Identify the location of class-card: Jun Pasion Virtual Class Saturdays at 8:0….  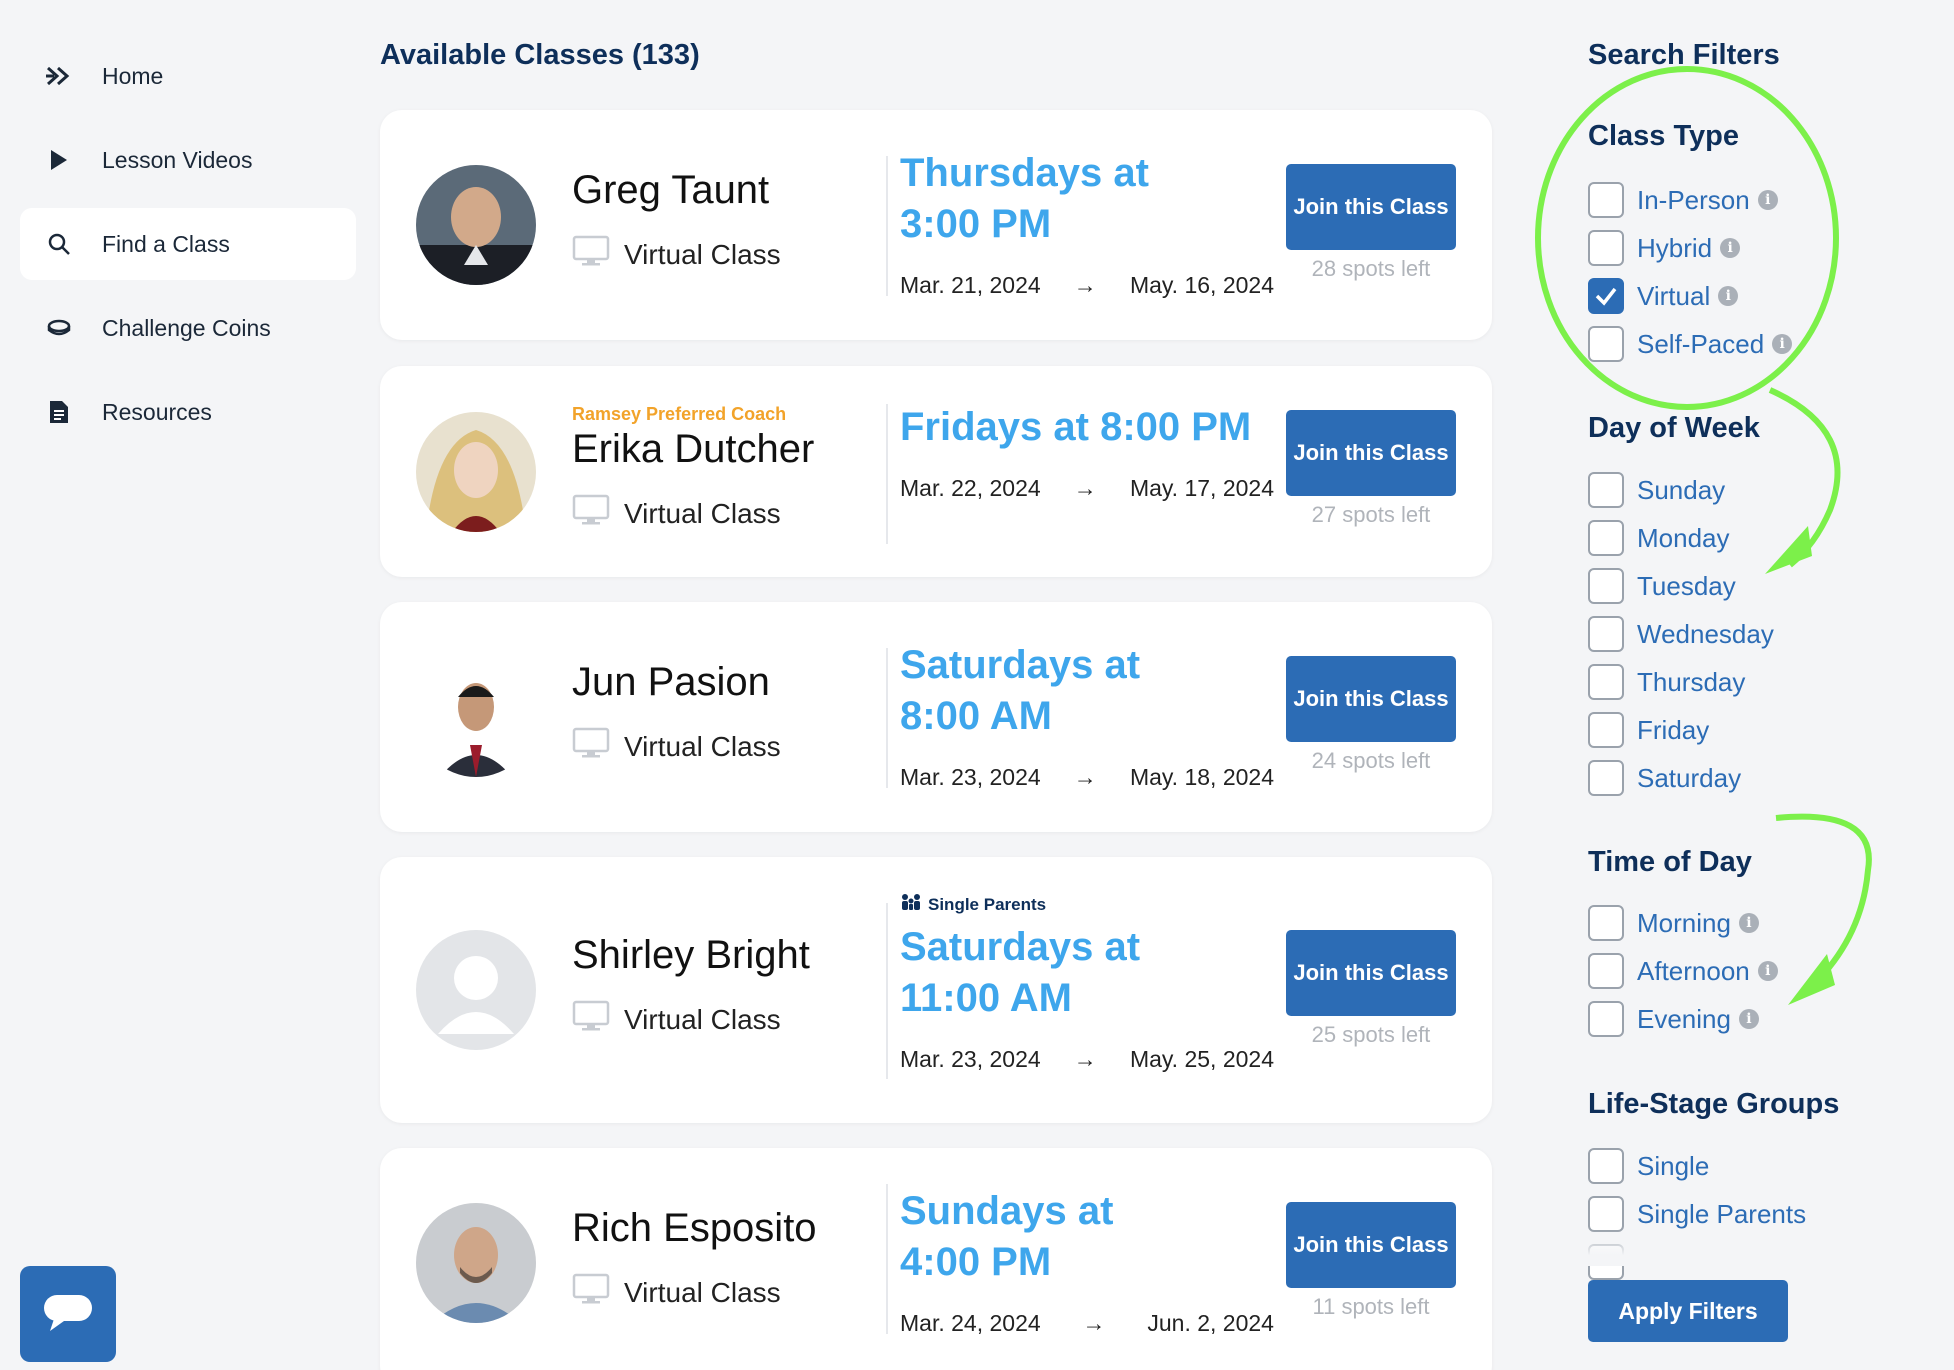
(936, 717).